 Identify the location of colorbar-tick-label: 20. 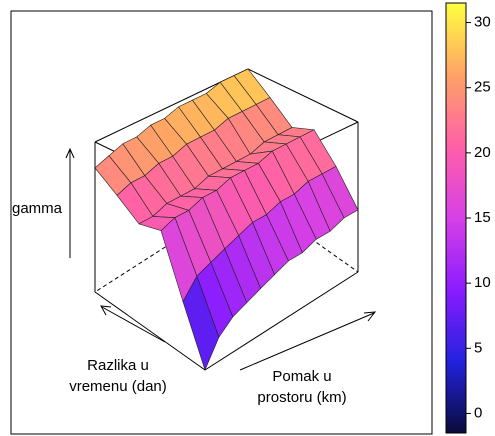
(482, 152).